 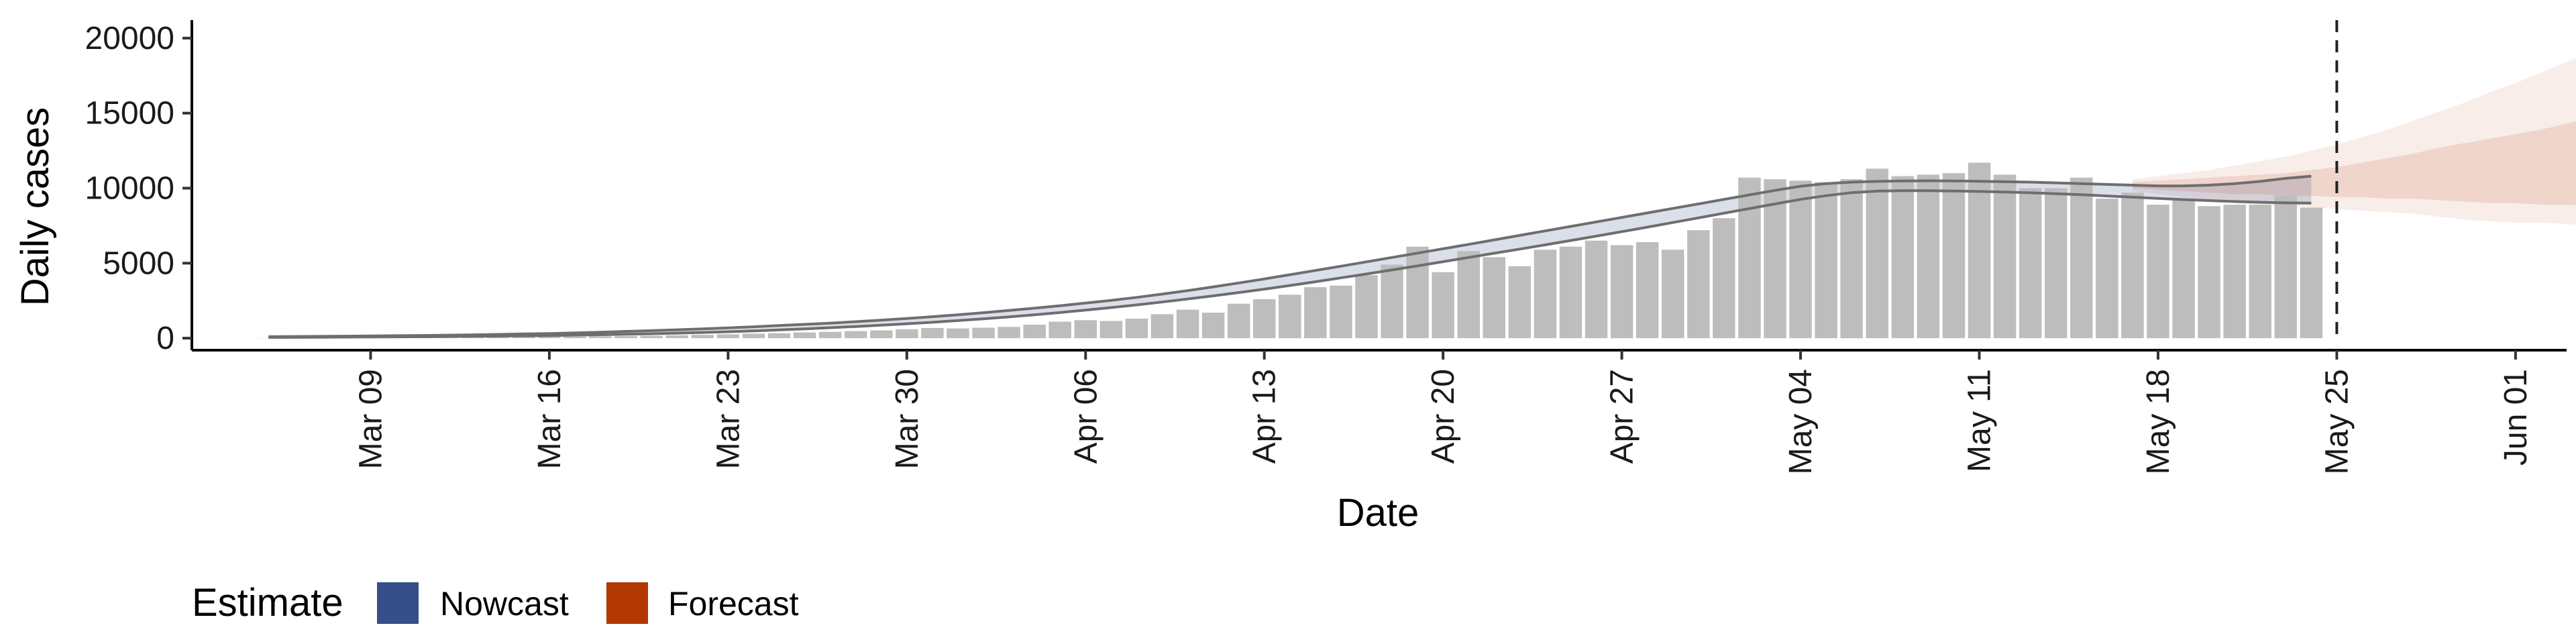 I want to click on legend-swatch-forecast, so click(x=627, y=603).